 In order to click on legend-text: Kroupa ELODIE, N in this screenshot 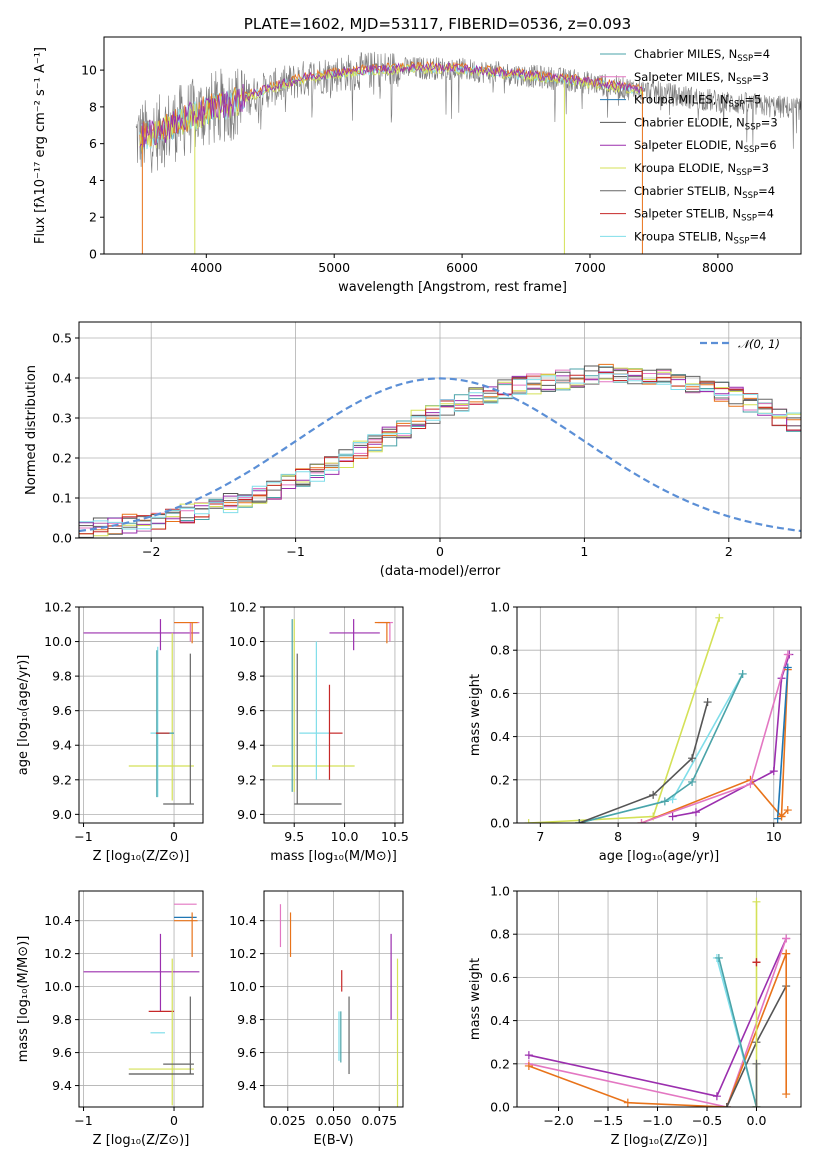, I will do `click(685, 168)`.